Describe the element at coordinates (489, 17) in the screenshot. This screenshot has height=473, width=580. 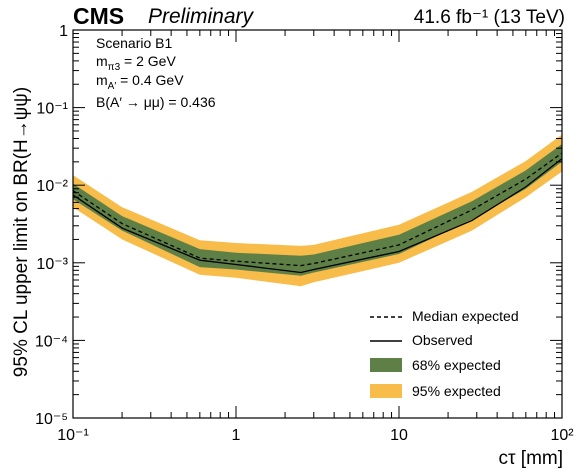
I see `luminosity-label: 41.6 fb⁻¹ (13 TeV)` at that location.